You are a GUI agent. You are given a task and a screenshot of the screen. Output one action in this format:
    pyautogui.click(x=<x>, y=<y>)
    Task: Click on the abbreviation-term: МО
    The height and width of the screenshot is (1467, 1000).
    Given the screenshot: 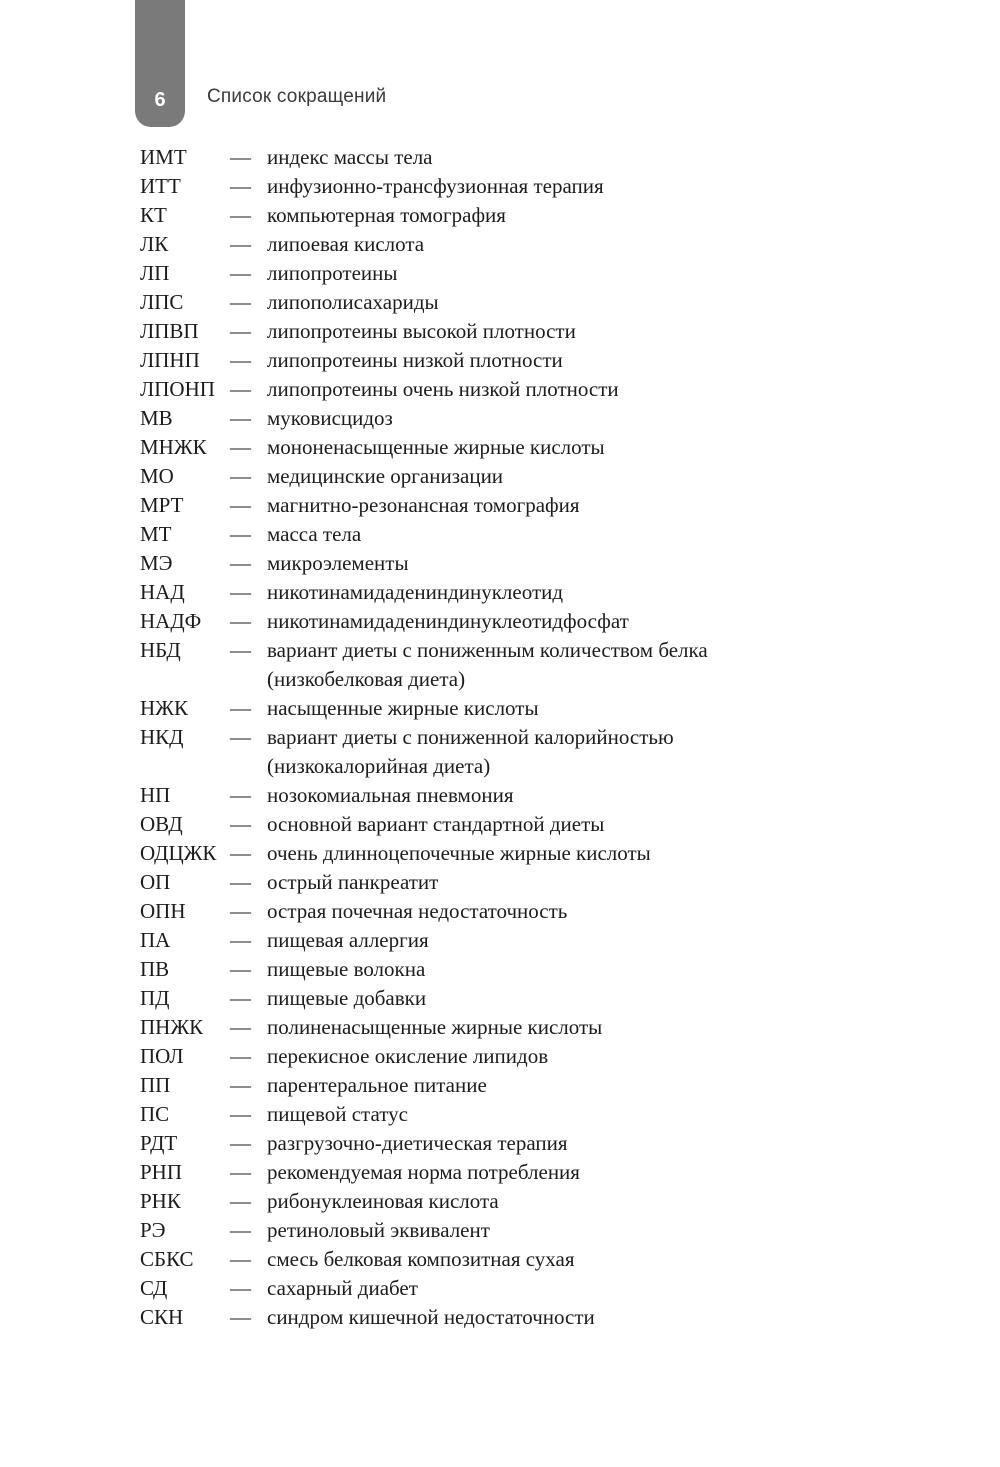 What is the action you would take?
    pyautogui.click(x=157, y=476)
    